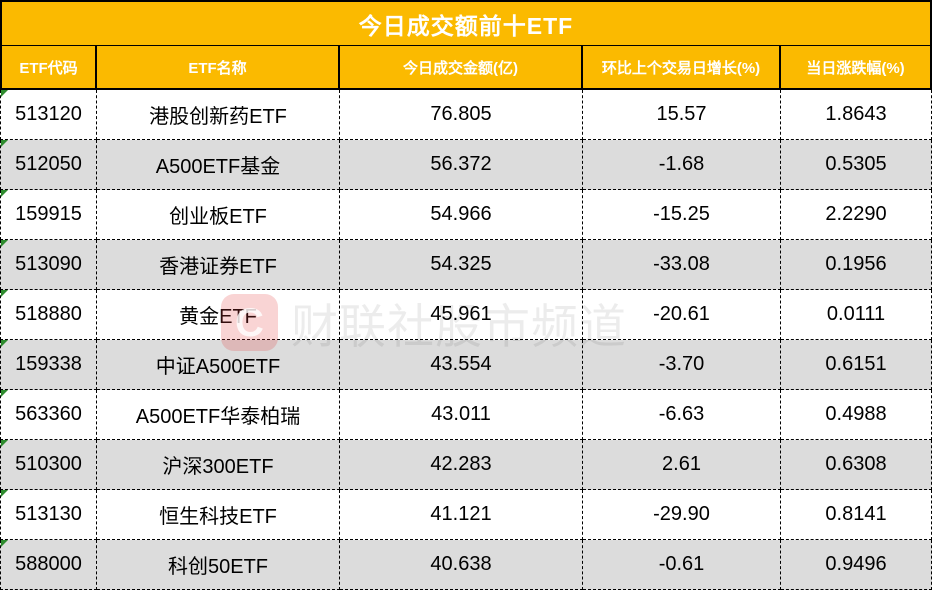 This screenshot has width=932, height=590. Describe the element at coordinates (682, 365) in the screenshot. I see `growth-cell: -3.70` at that location.